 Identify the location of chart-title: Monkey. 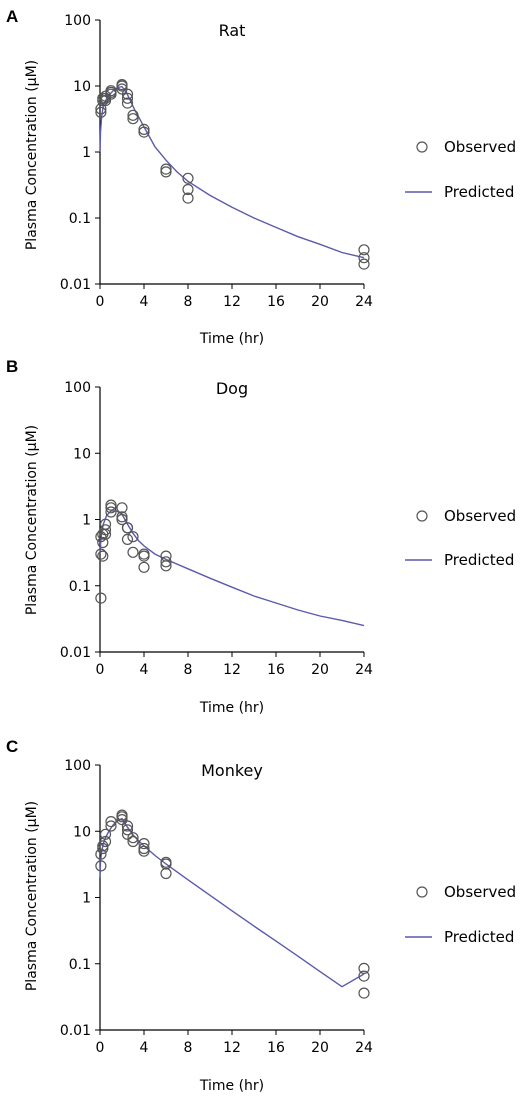
(232, 770).